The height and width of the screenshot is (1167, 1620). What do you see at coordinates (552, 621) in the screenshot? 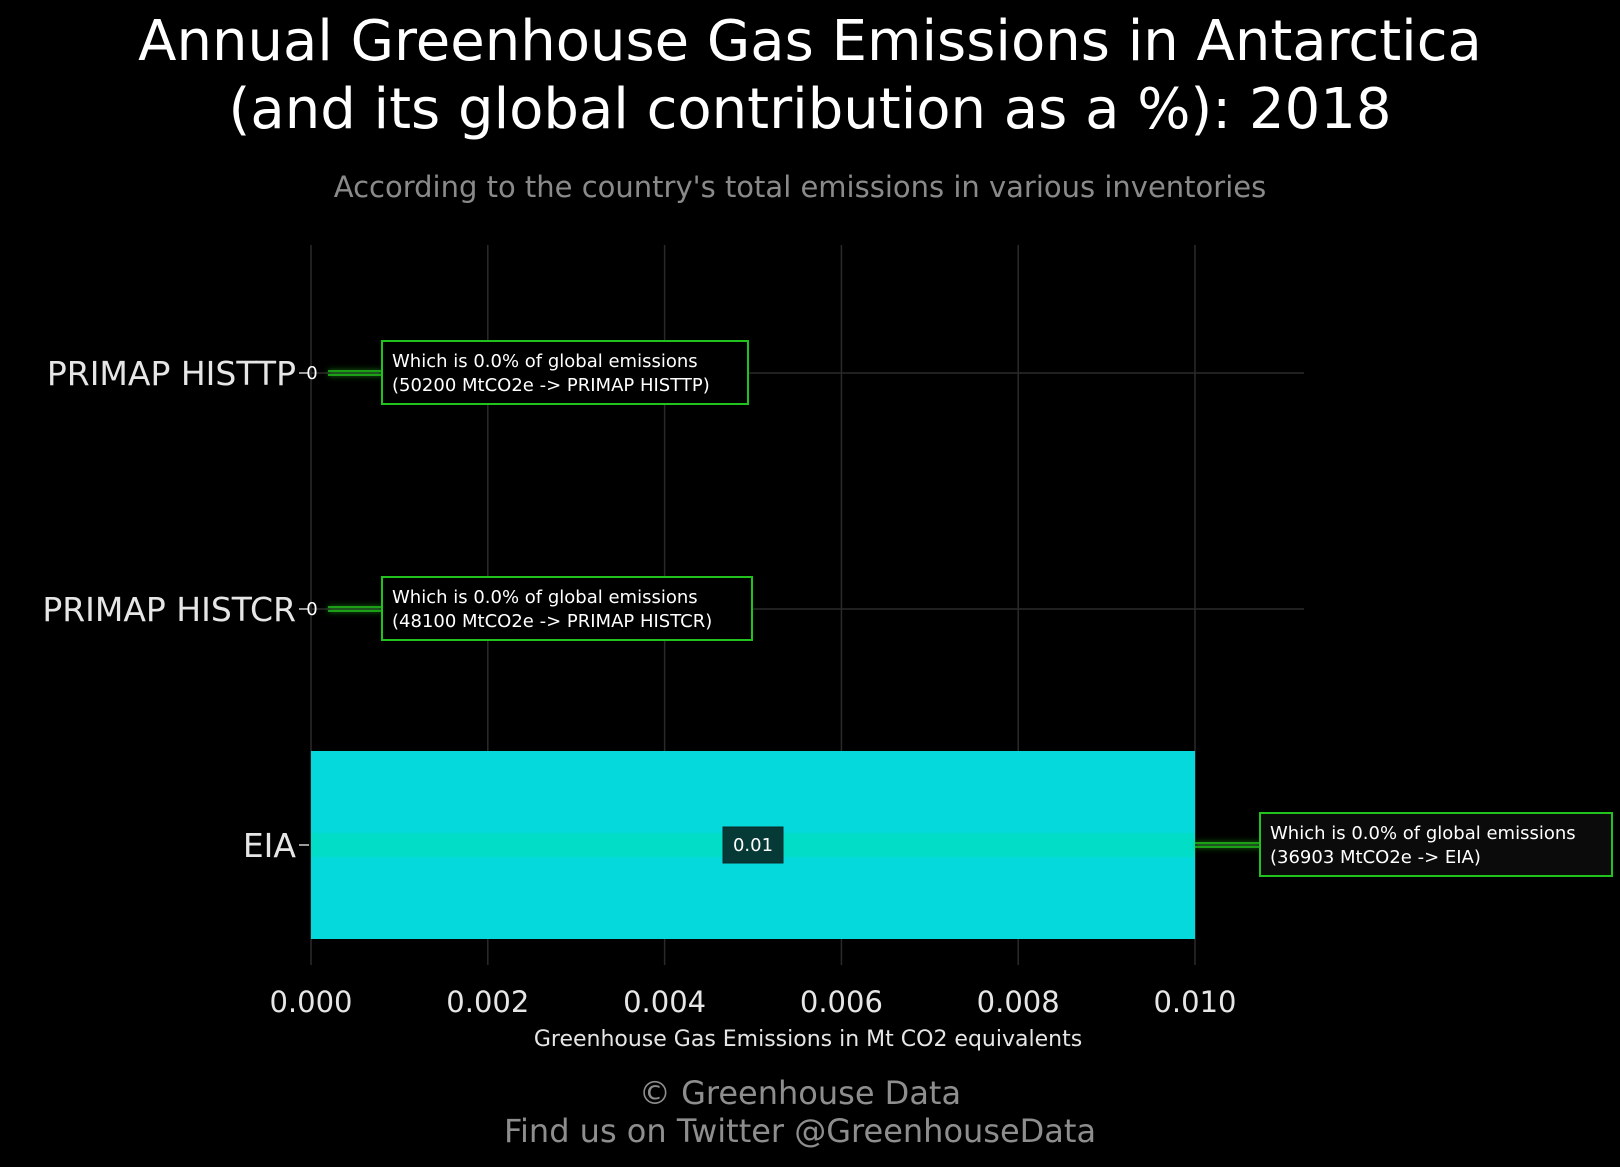
I see `annotation-text: (48100 MtCO2e -> PRIMAP HISTCR)` at bounding box center [552, 621].